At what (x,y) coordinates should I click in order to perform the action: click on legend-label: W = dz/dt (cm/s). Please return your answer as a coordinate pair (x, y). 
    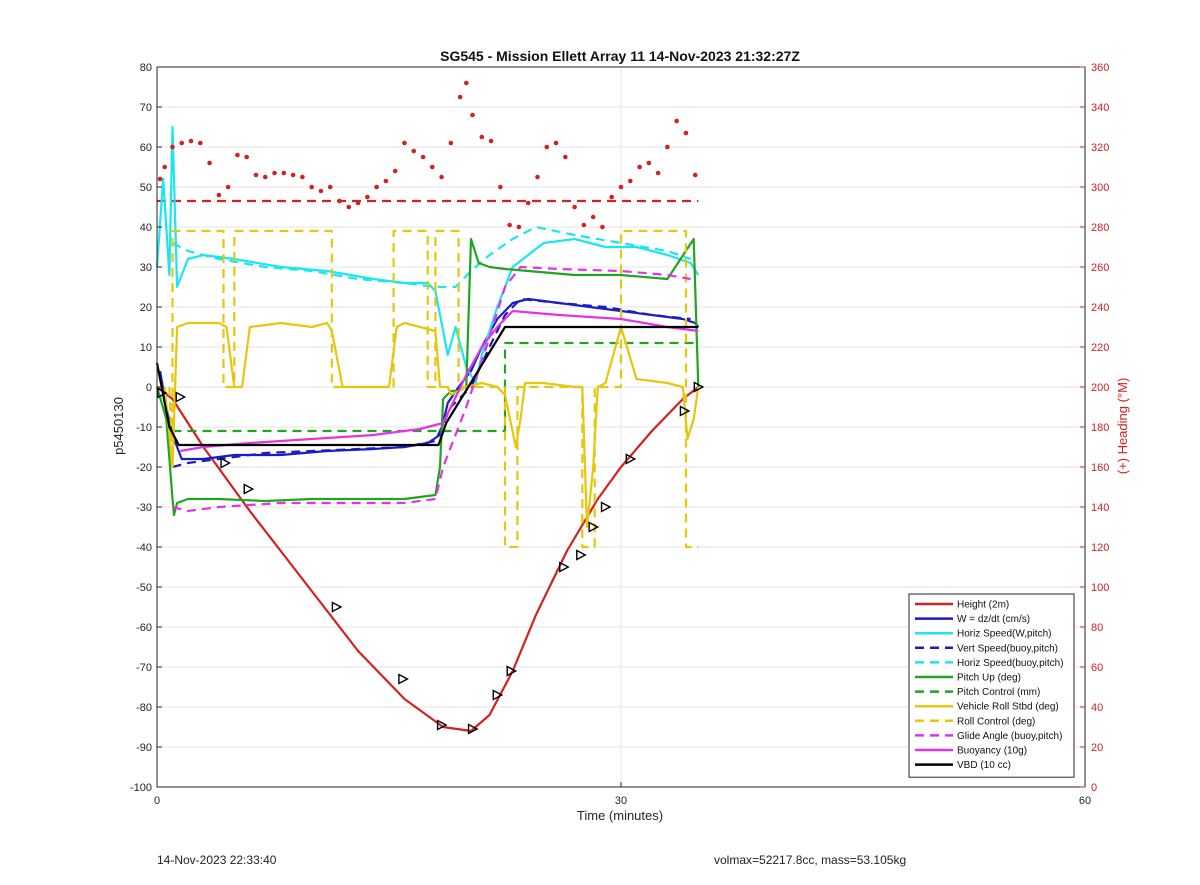
    Looking at the image, I should click on (993, 619).